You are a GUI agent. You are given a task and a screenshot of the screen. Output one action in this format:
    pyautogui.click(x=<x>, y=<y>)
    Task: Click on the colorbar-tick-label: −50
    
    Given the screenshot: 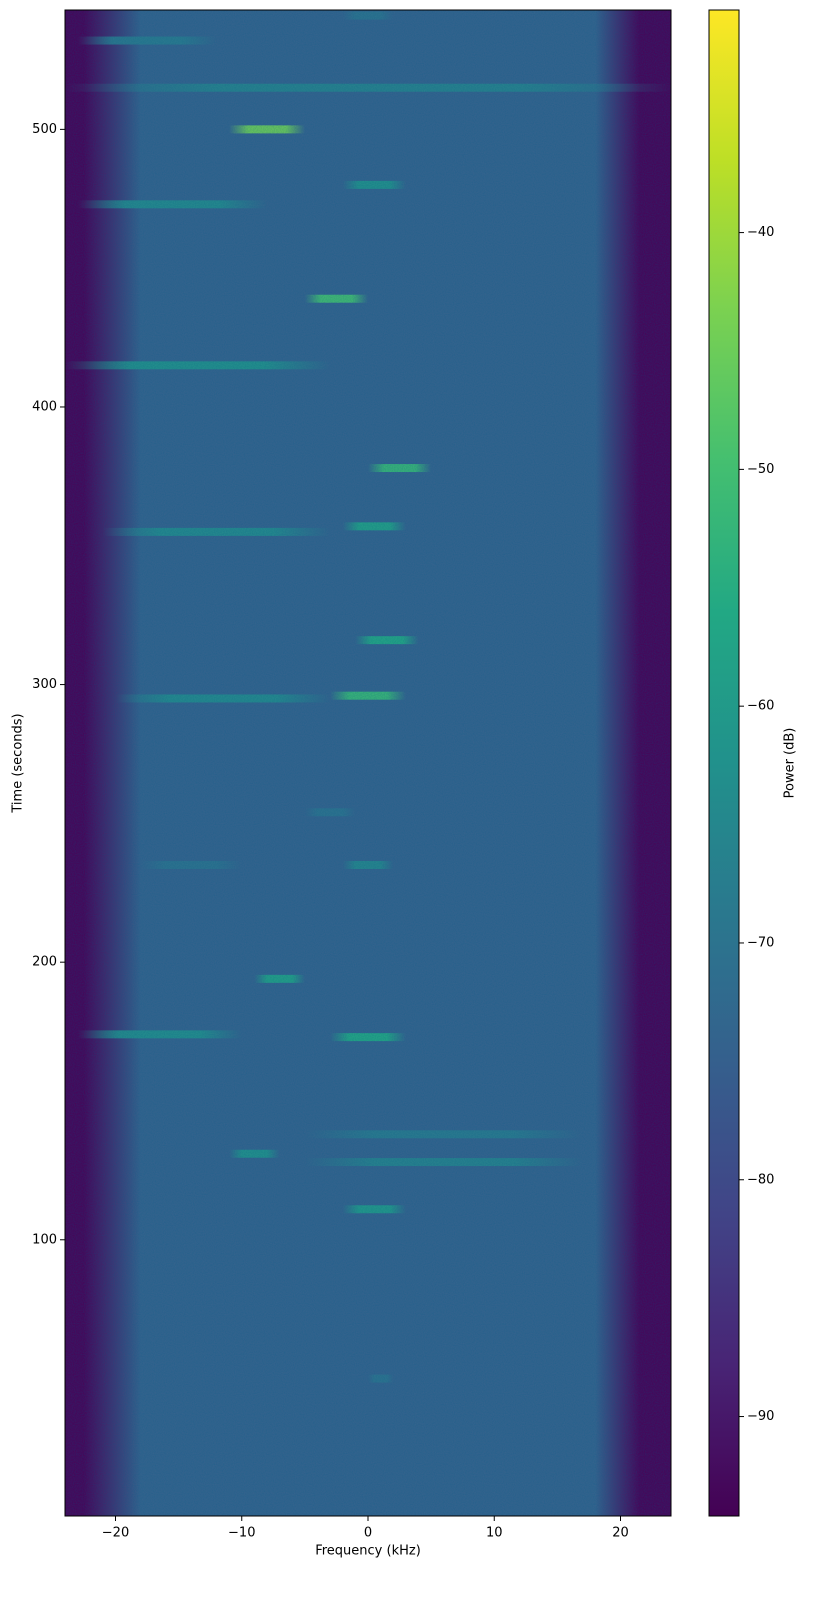 What is the action you would take?
    pyautogui.click(x=760, y=469)
    